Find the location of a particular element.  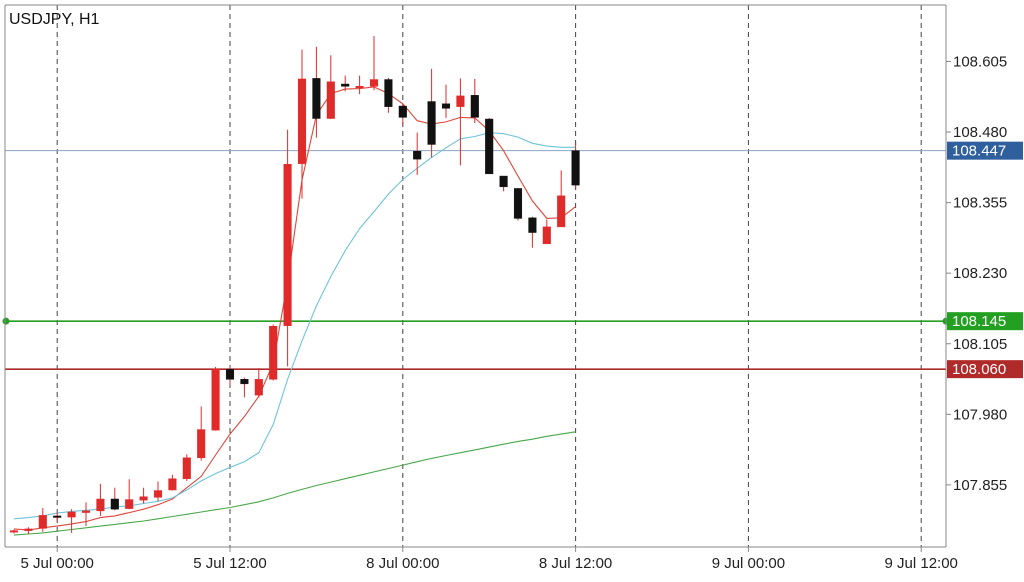

x-tick-label: 8 Jul 00:00 is located at coordinates (402, 563).